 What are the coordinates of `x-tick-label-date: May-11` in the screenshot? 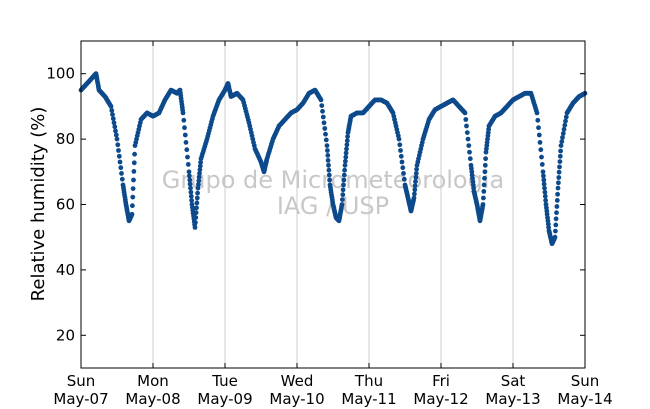 It's located at (368, 399).